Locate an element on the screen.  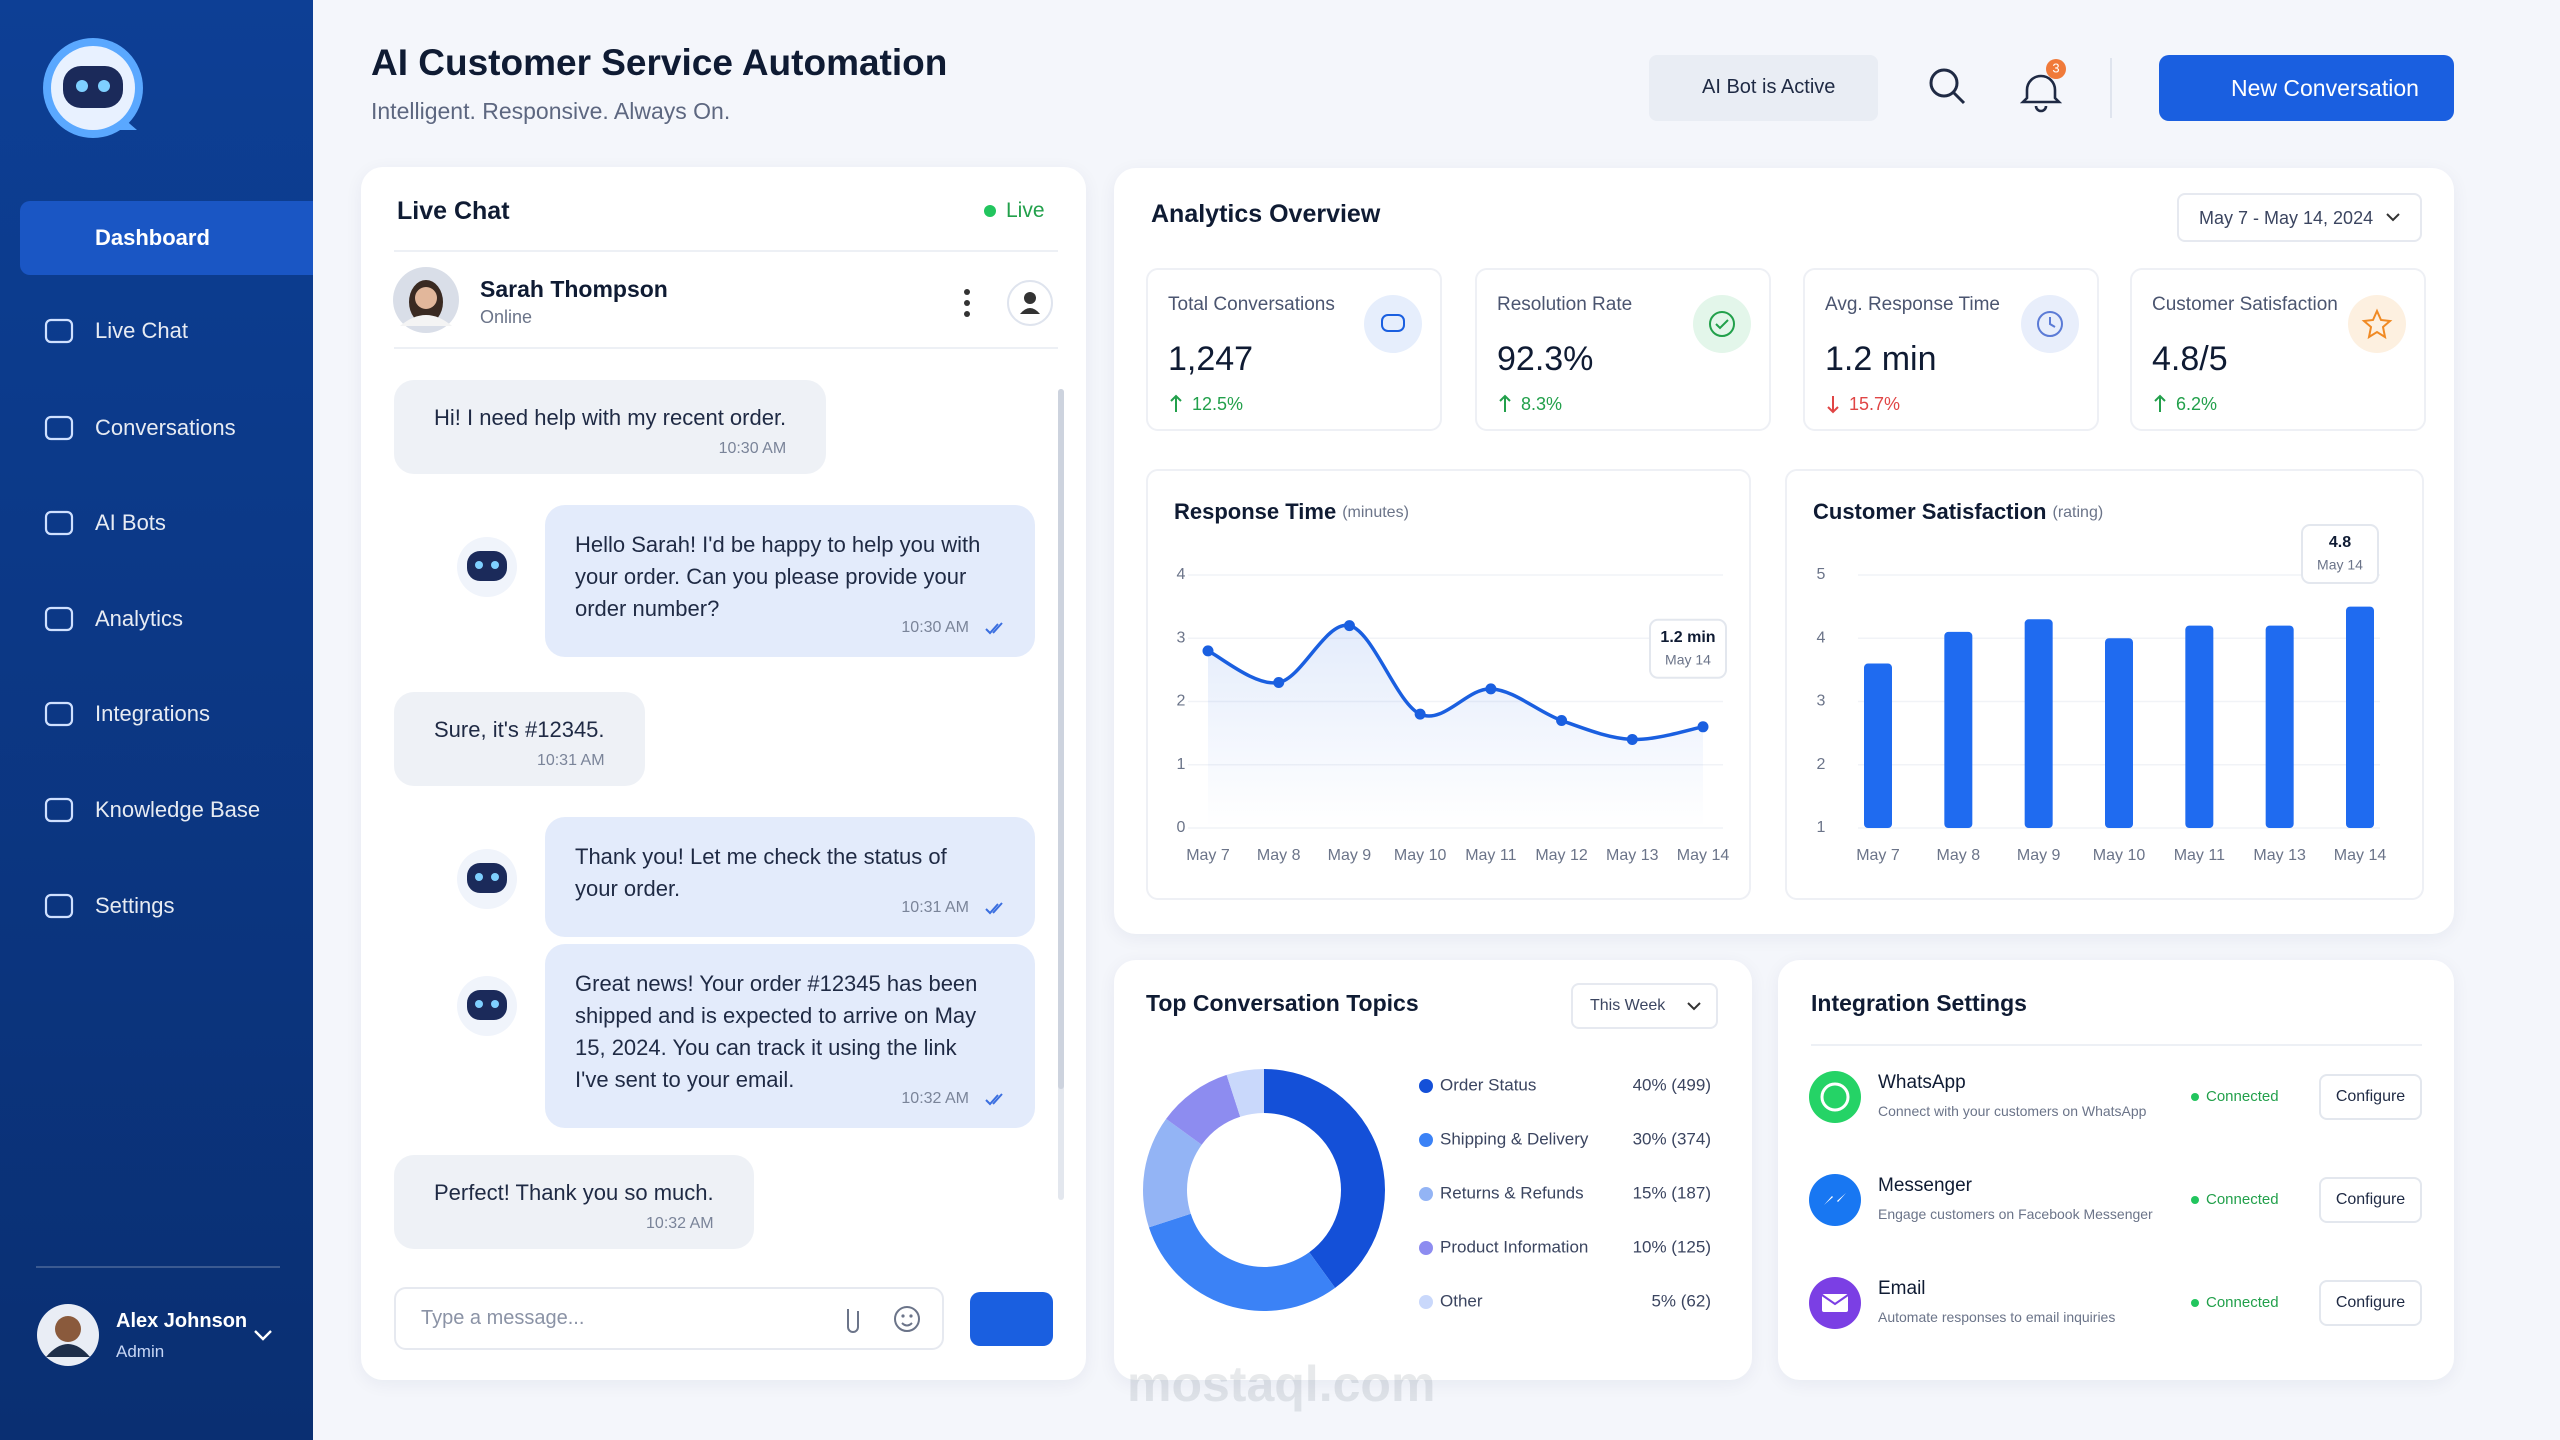
nav-item: AI Bots is located at coordinates (166, 523).